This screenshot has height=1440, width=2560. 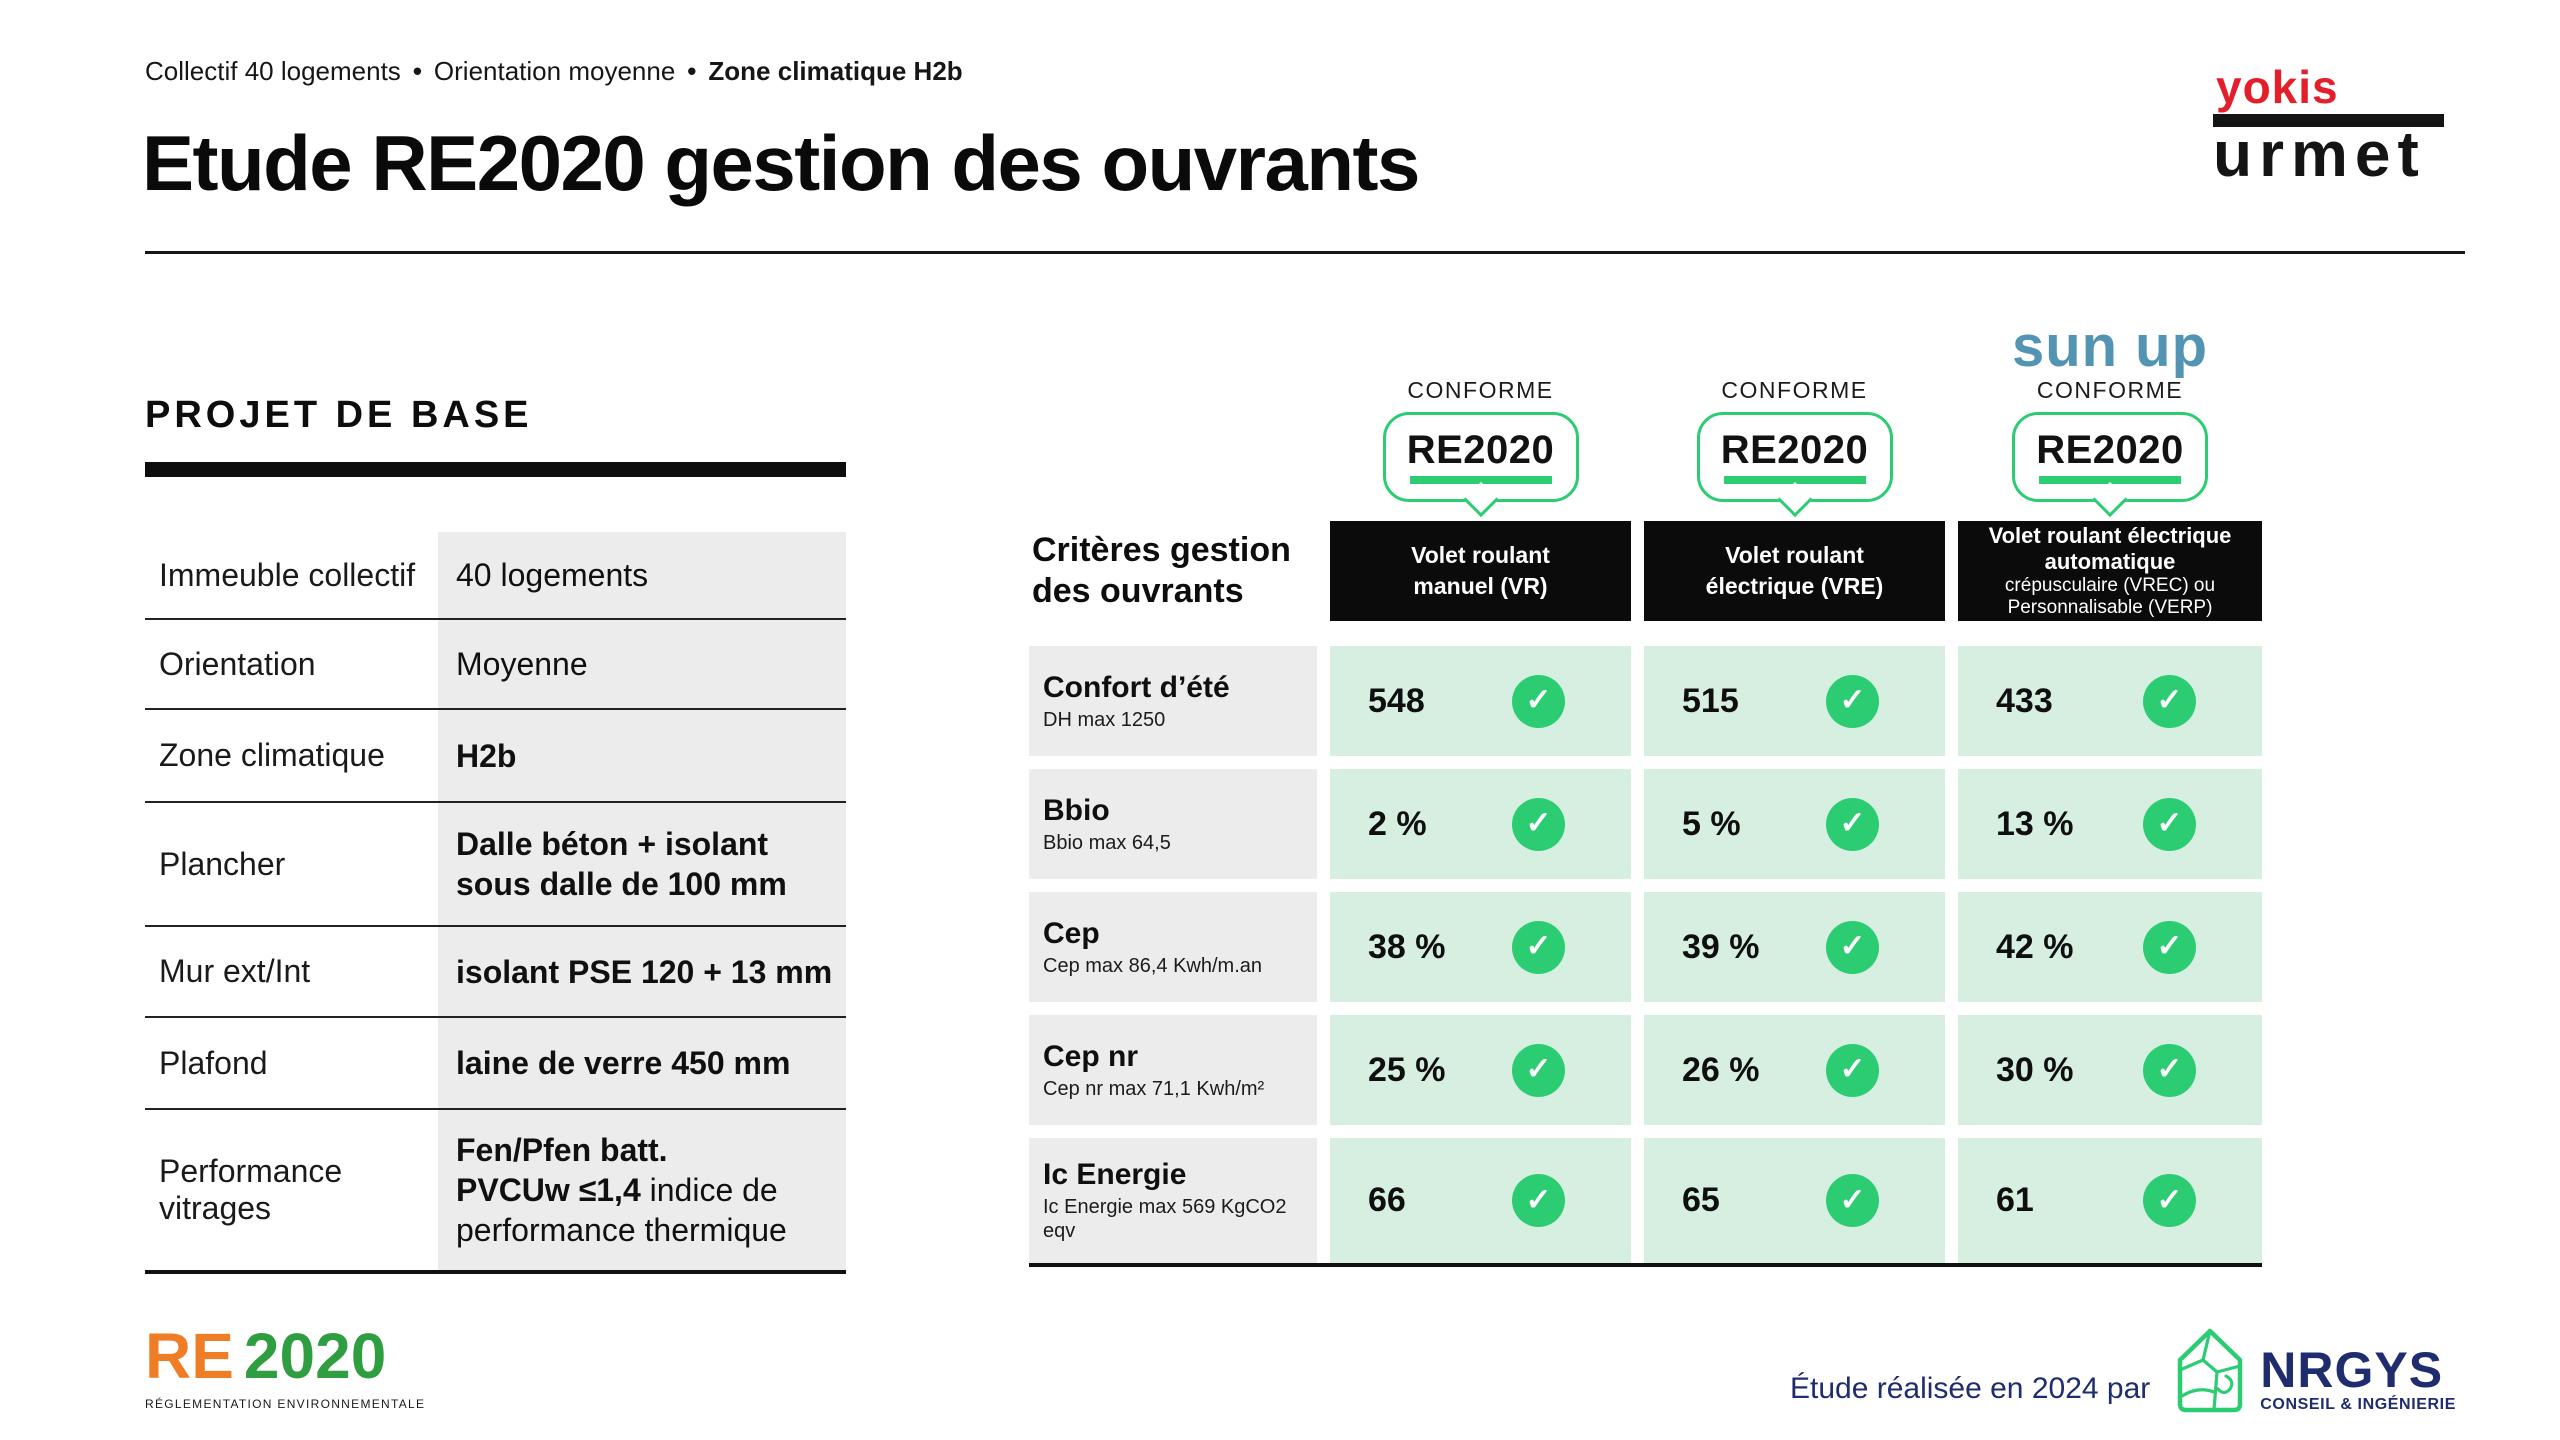 What do you see at coordinates (2110, 346) in the screenshot?
I see `sunup-logo: sun up` at bounding box center [2110, 346].